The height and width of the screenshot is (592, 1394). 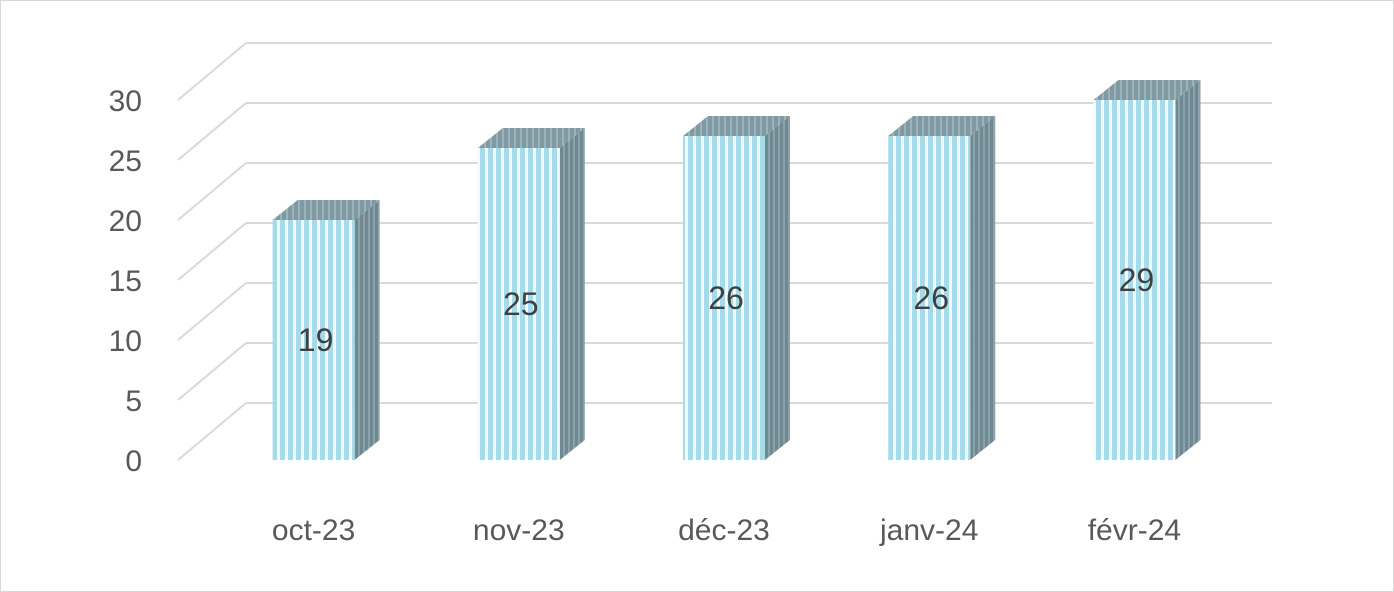 What do you see at coordinates (133, 401) in the screenshot?
I see `y-tick-label: 5` at bounding box center [133, 401].